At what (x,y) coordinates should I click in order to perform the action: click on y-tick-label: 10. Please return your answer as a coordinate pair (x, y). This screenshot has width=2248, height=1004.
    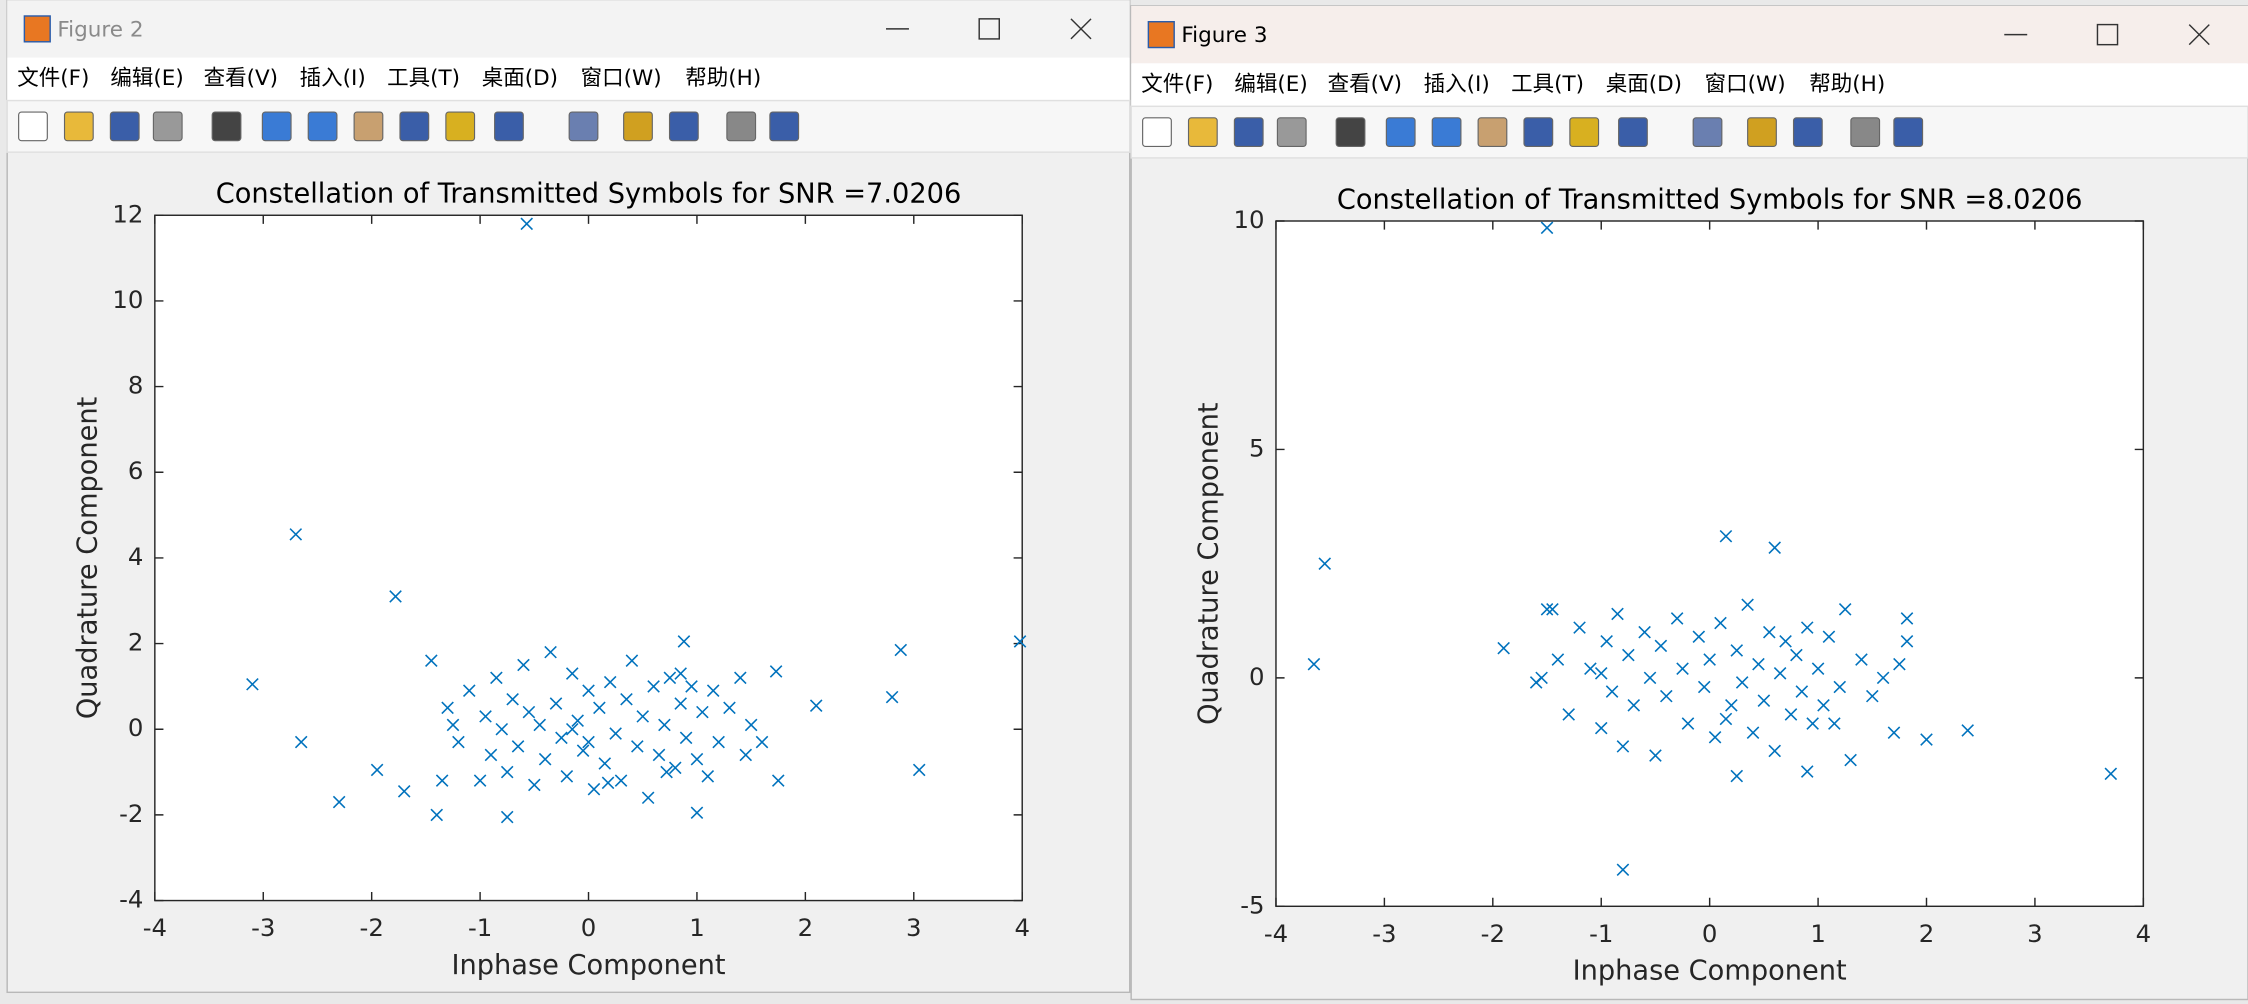
    Looking at the image, I should click on (127, 299).